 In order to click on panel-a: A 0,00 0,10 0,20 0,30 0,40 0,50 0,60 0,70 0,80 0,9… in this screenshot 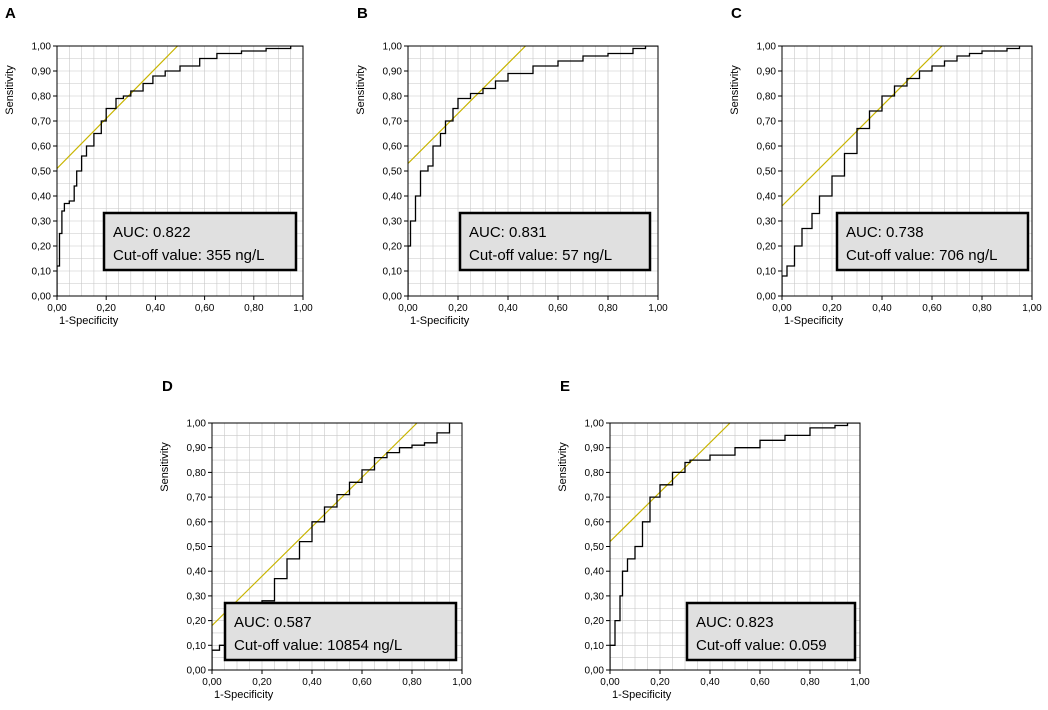, I will do `click(158, 166)`.